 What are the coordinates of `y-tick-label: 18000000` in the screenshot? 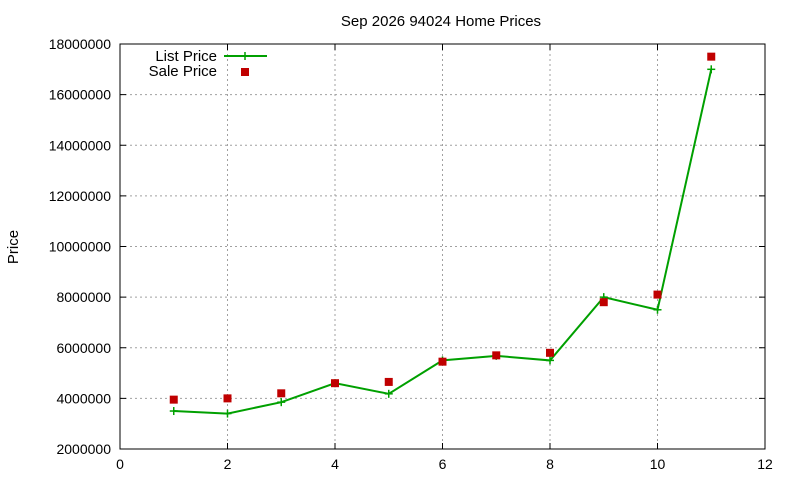 It's located at (80, 44).